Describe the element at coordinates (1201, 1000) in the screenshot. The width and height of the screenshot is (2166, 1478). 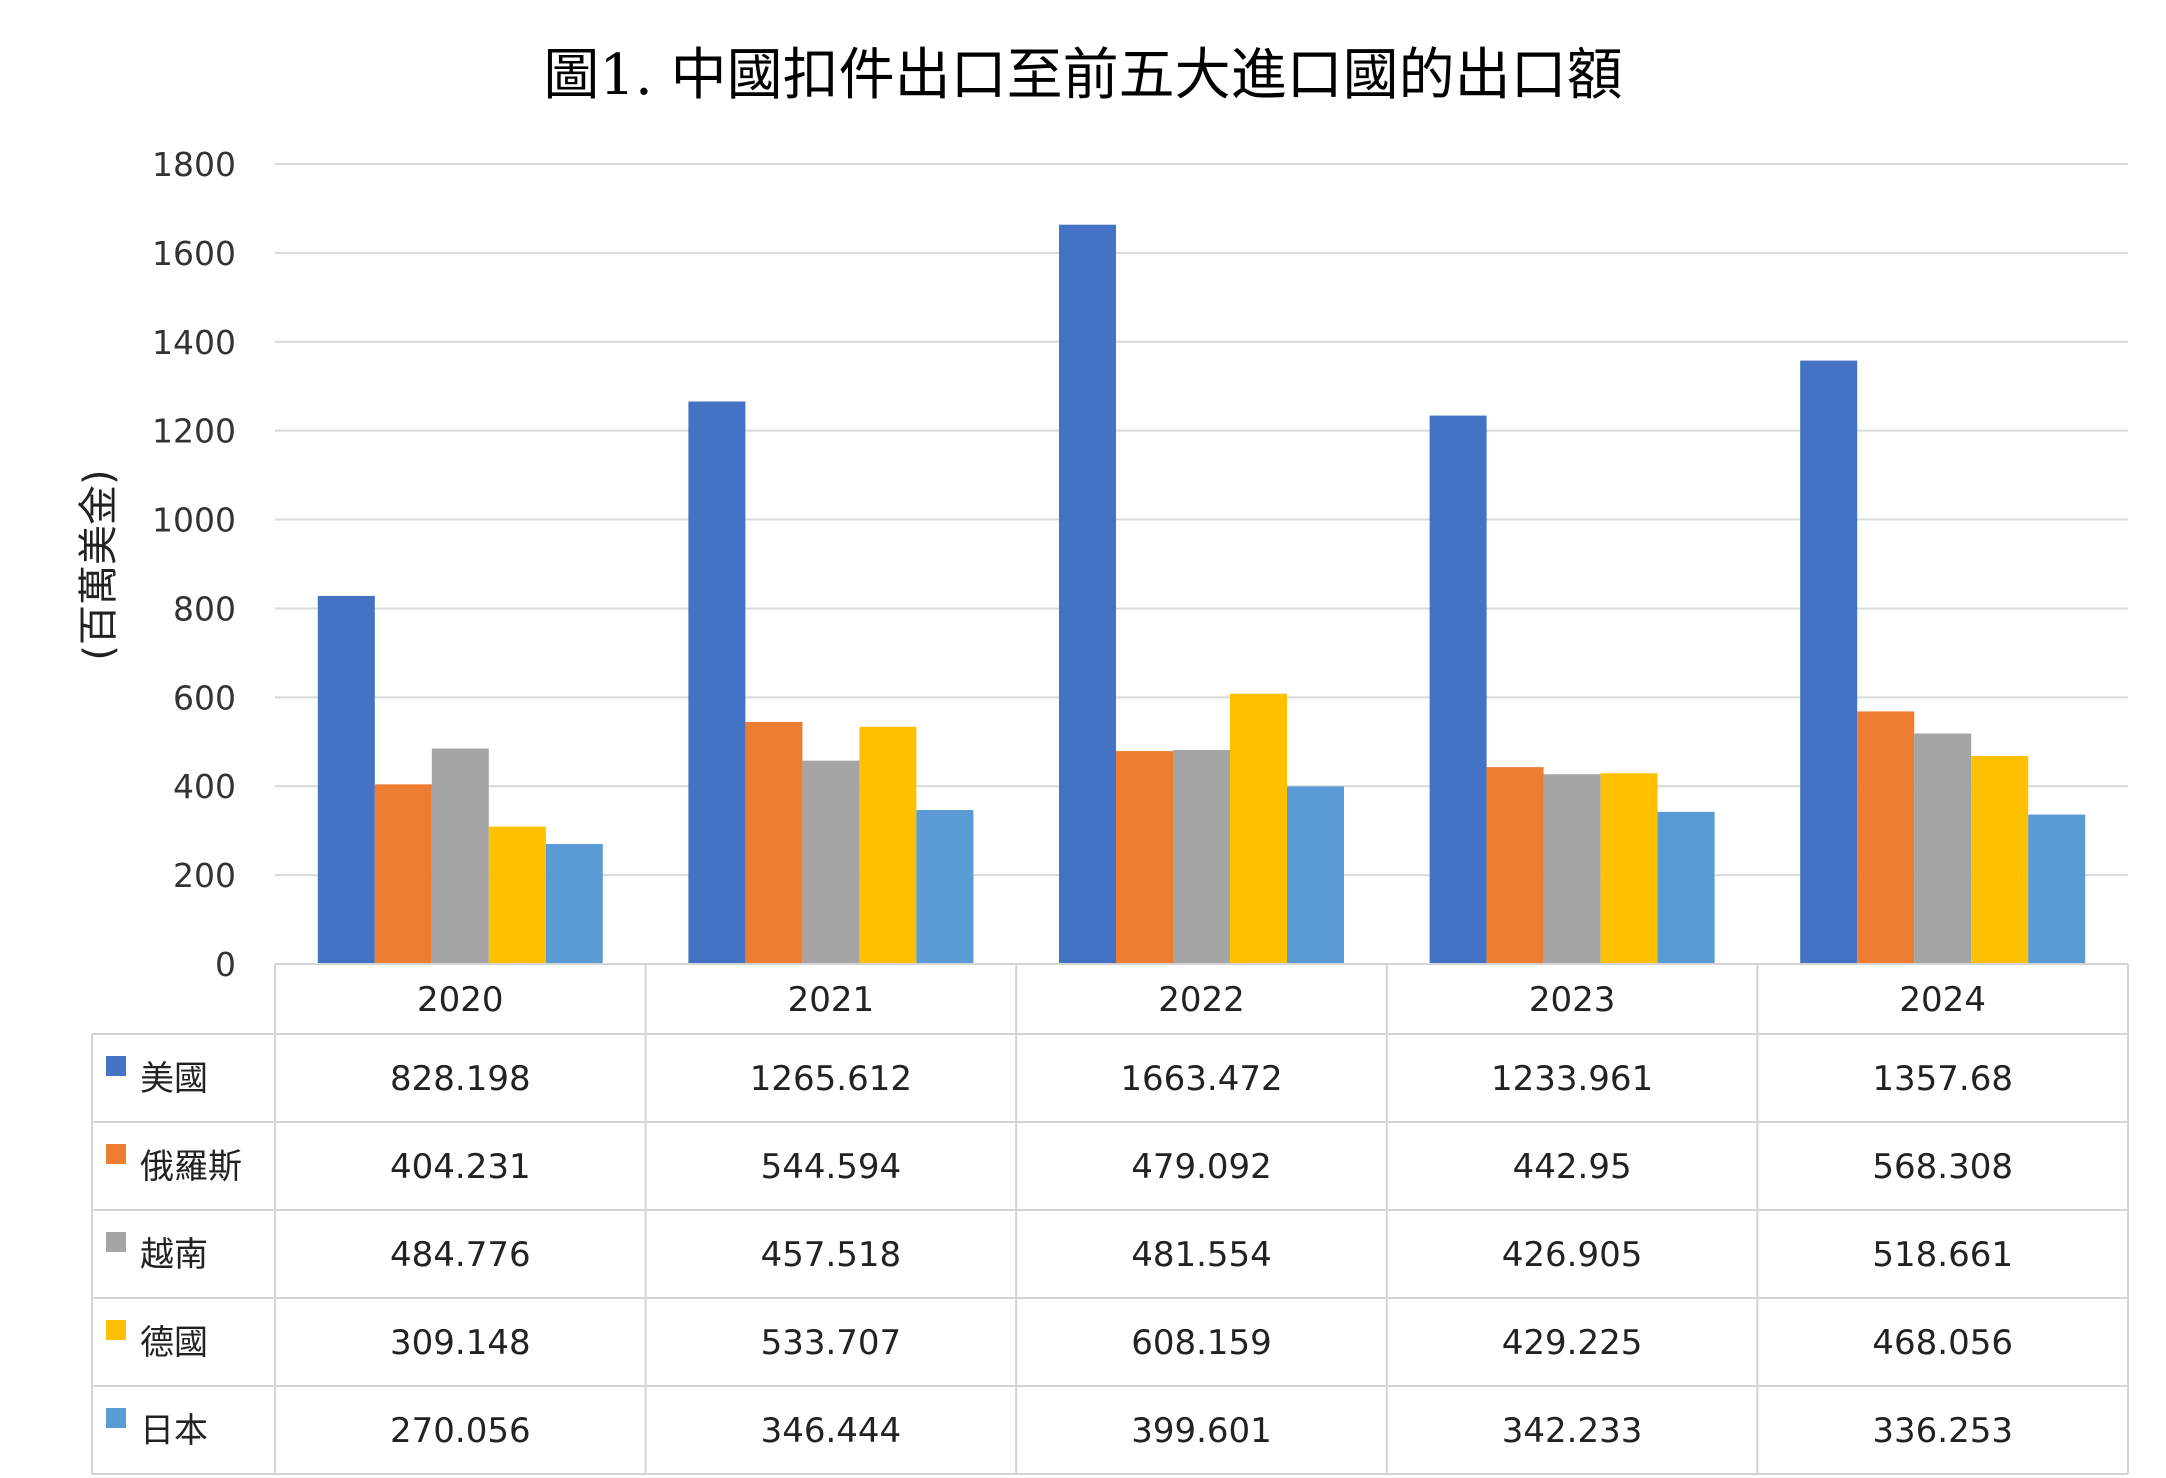
I see `x-category-label: 2022` at that location.